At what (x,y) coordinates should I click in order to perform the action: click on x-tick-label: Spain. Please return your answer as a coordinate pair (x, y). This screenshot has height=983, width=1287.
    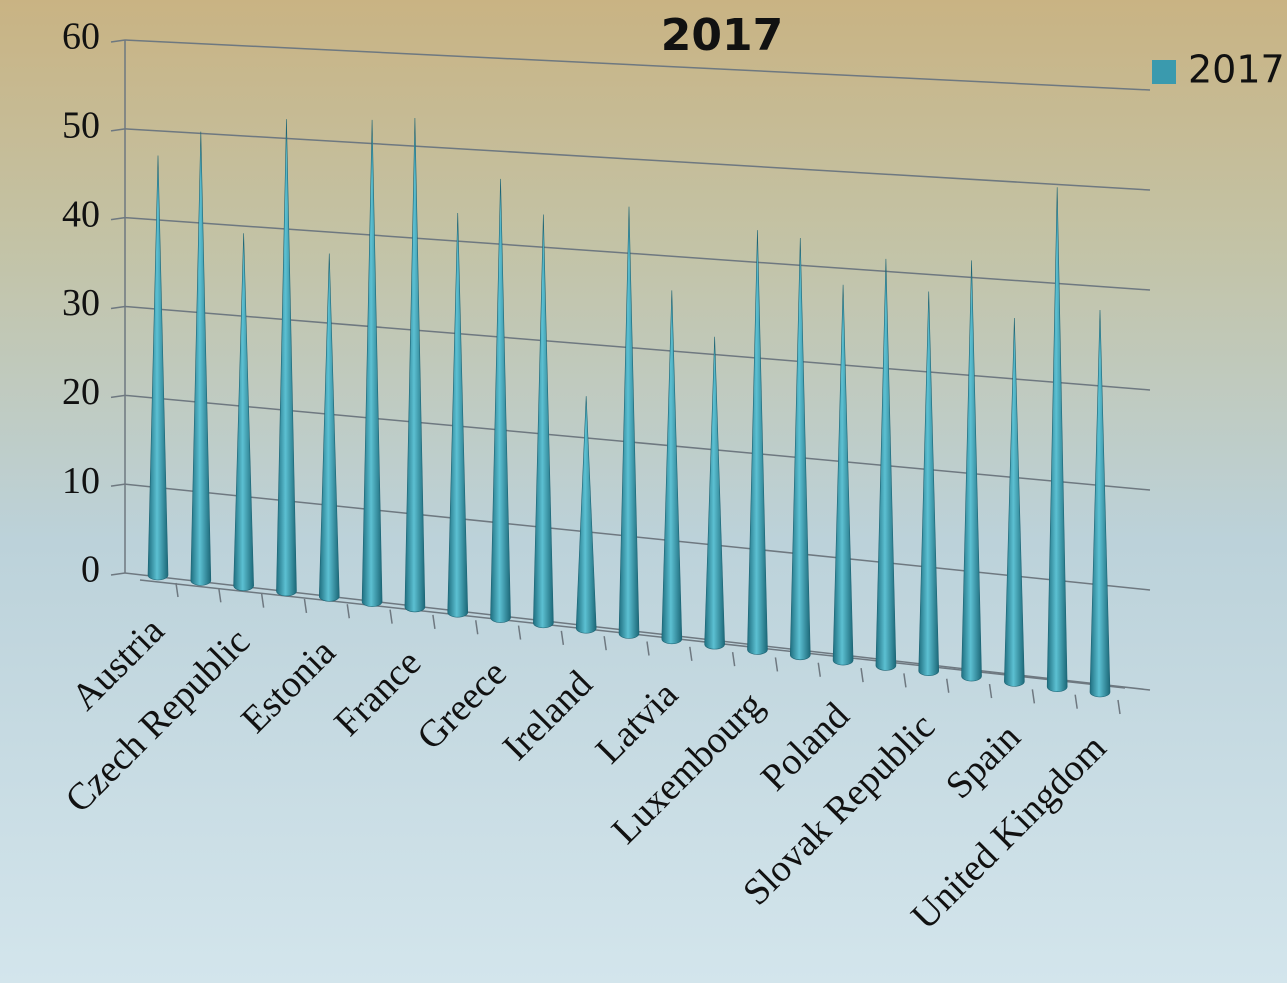
    Looking at the image, I should click on (983, 761).